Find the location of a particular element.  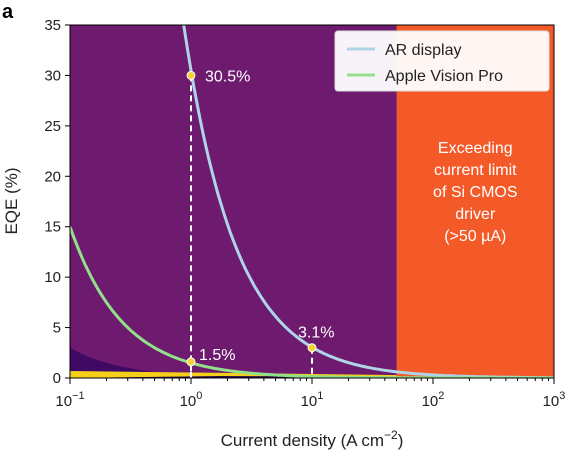

legend-entry: Apple Vision Pro is located at coordinates (444, 76).